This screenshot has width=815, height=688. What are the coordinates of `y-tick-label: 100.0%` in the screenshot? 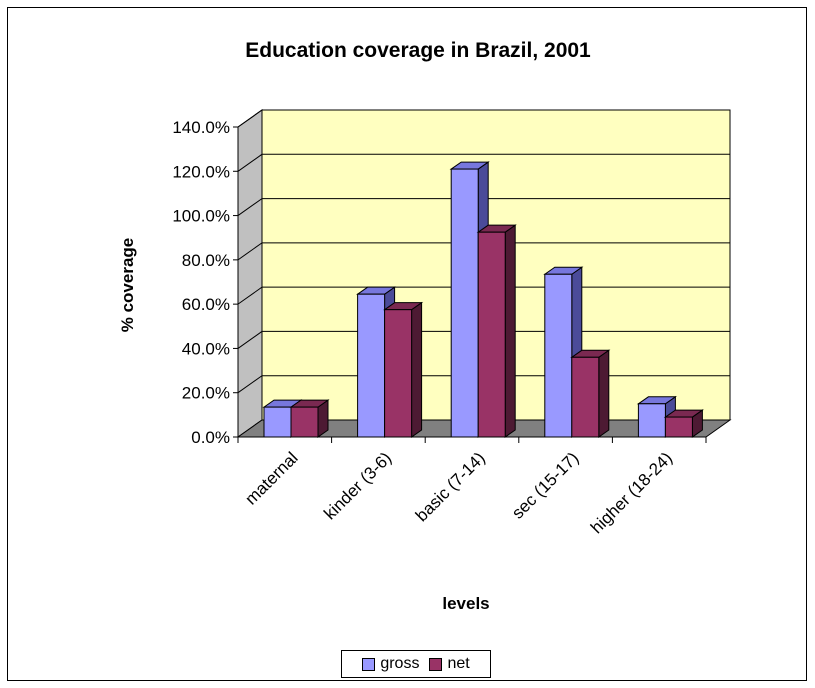 It's located at (201, 216).